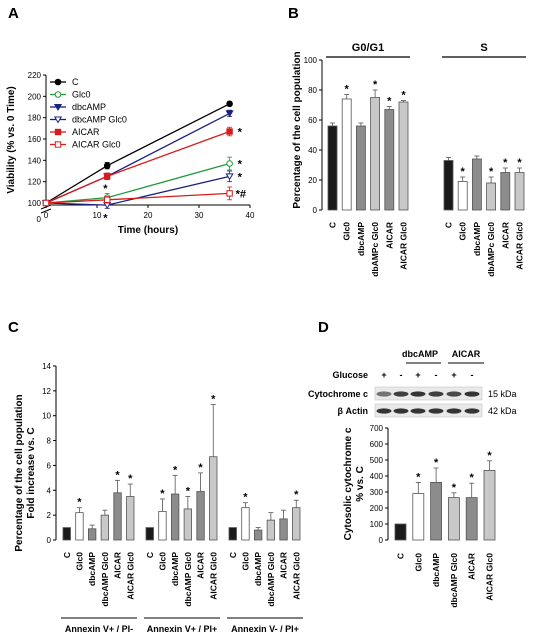  What do you see at coordinates (348, 483) in the screenshot?
I see `y-axis-label: Cytosolic cytochrome c` at bounding box center [348, 483].